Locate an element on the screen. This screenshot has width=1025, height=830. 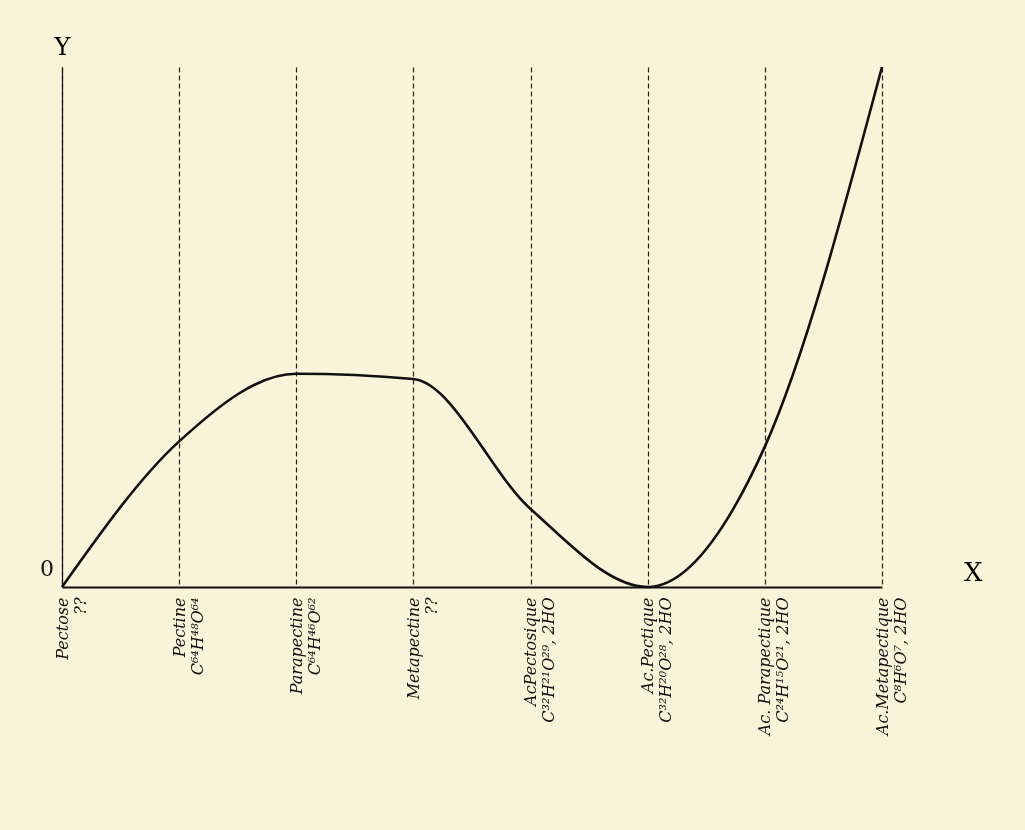
y-axis-title: Y is located at coordinates (62, 46).